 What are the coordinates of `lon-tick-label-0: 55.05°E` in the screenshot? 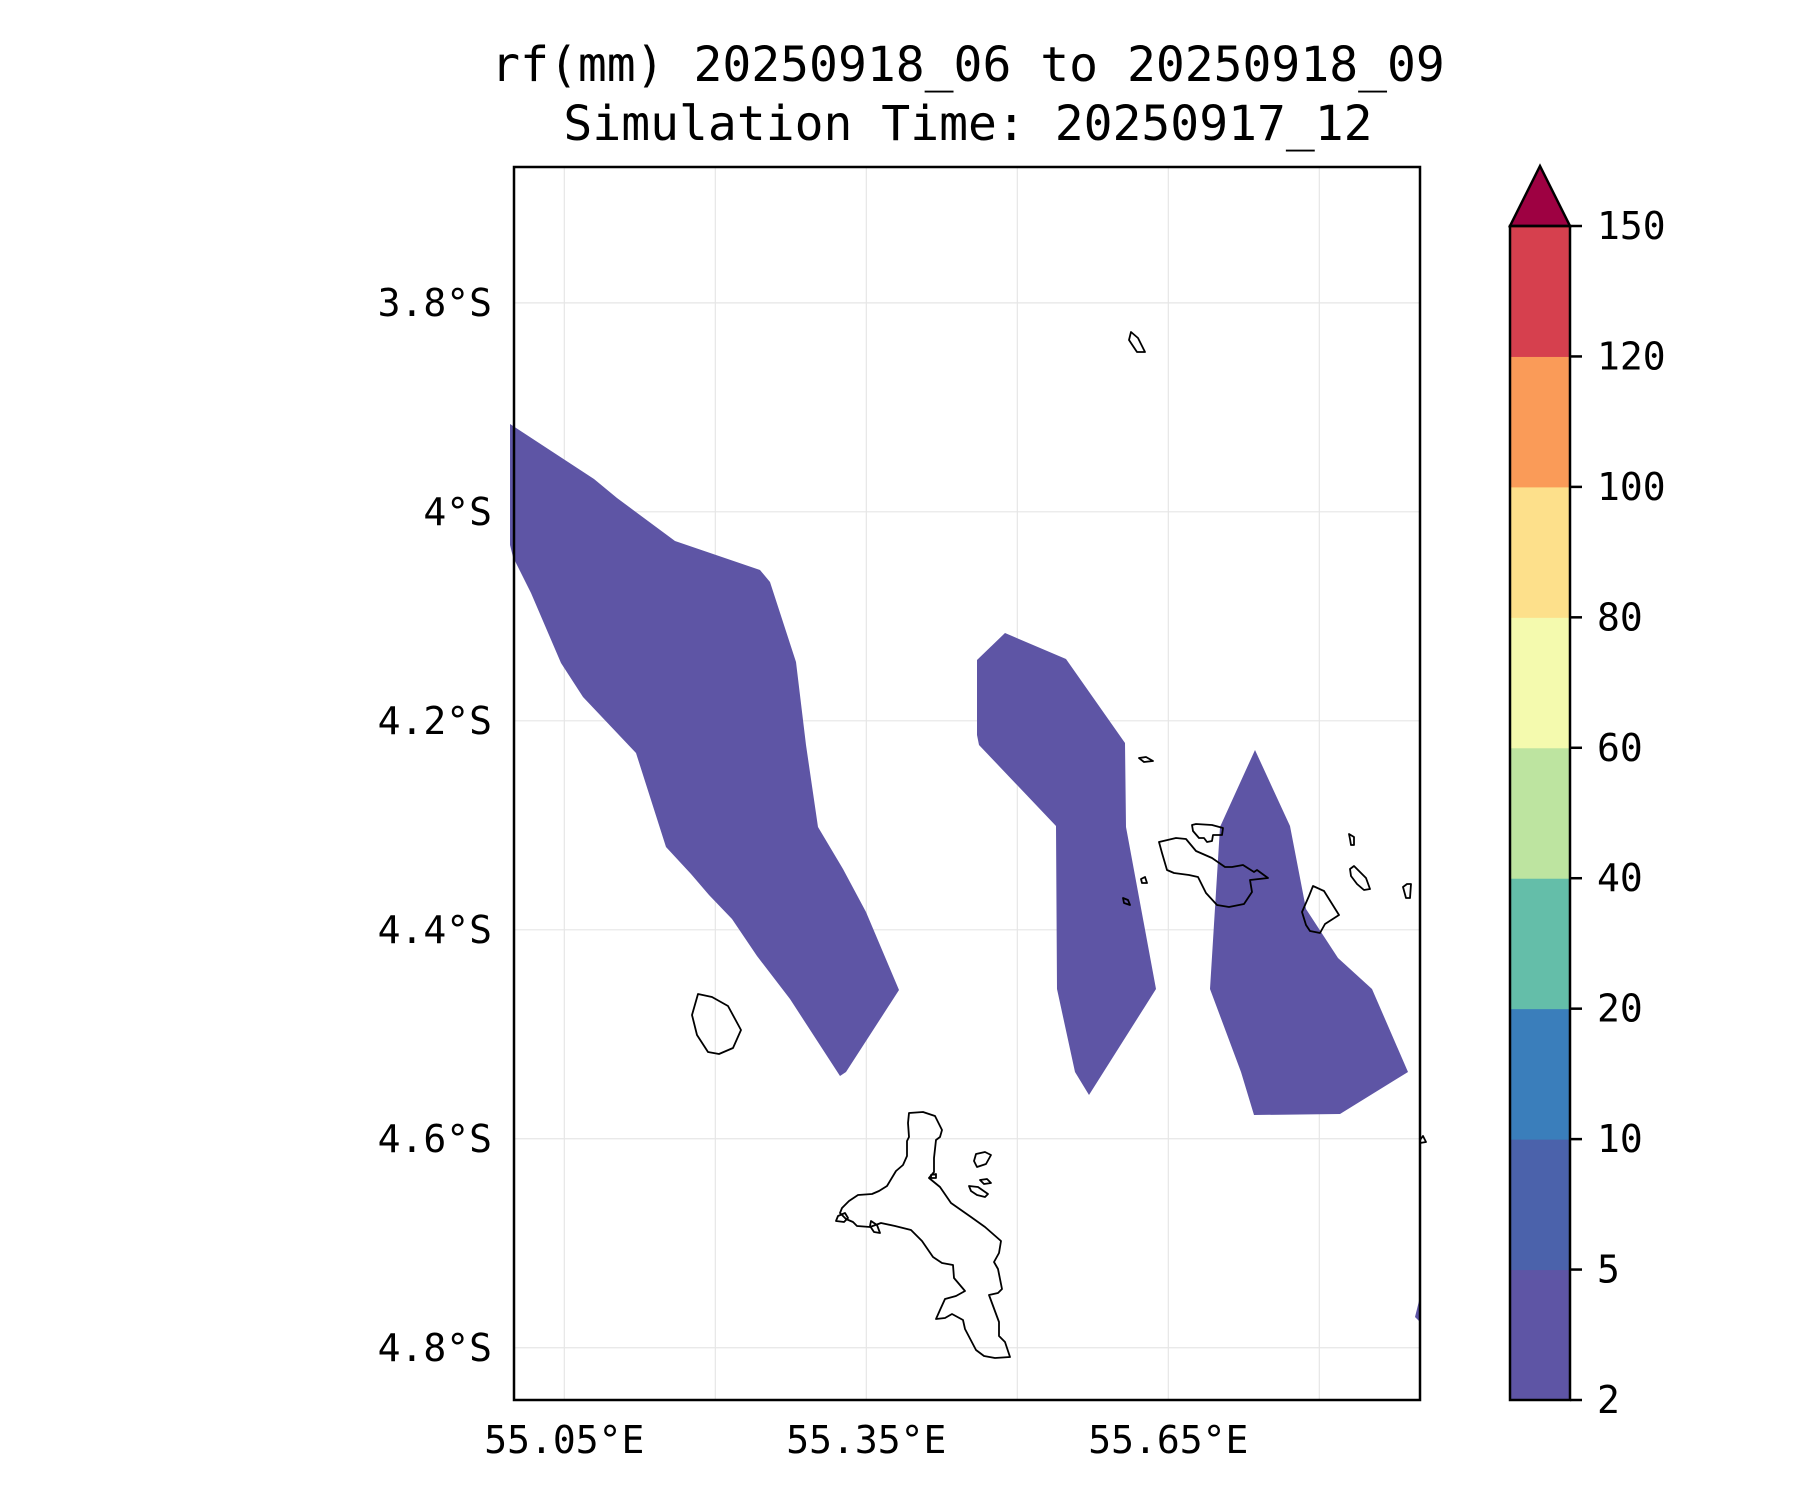 It's located at (564, 1440).